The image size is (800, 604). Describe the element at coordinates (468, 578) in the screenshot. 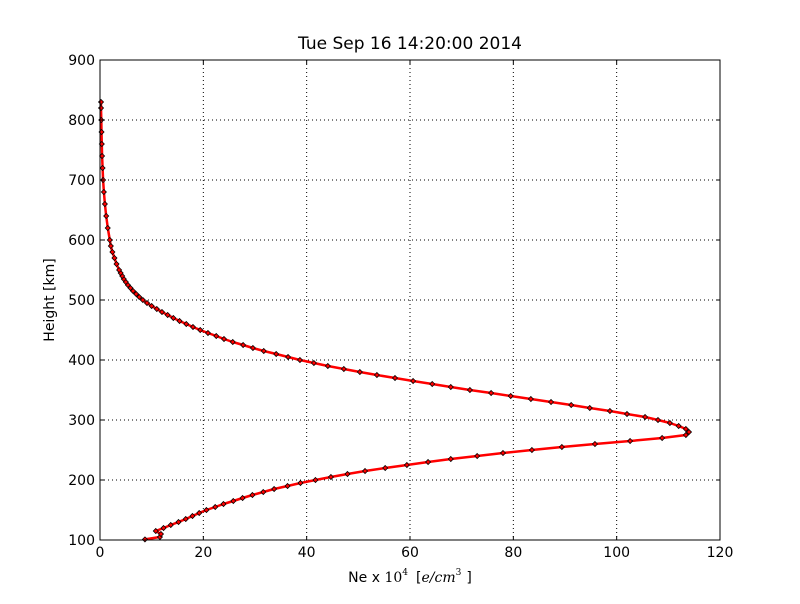

I see `x-label-close: ]` at that location.